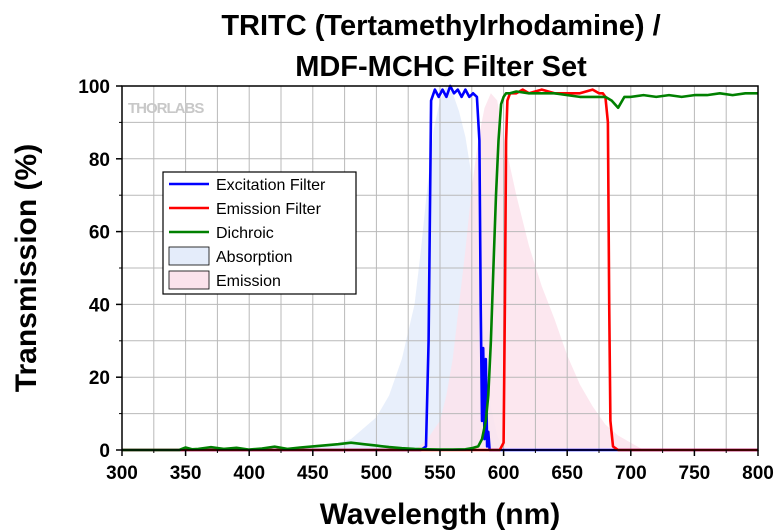  Describe the element at coordinates (758, 473) in the screenshot. I see `x-tick-label: 800` at that location.